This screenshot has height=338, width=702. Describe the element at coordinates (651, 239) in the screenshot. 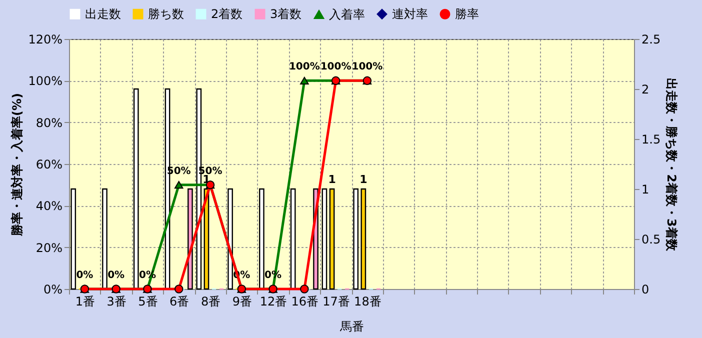

I see `y2-tick-label: 0.5` at that location.